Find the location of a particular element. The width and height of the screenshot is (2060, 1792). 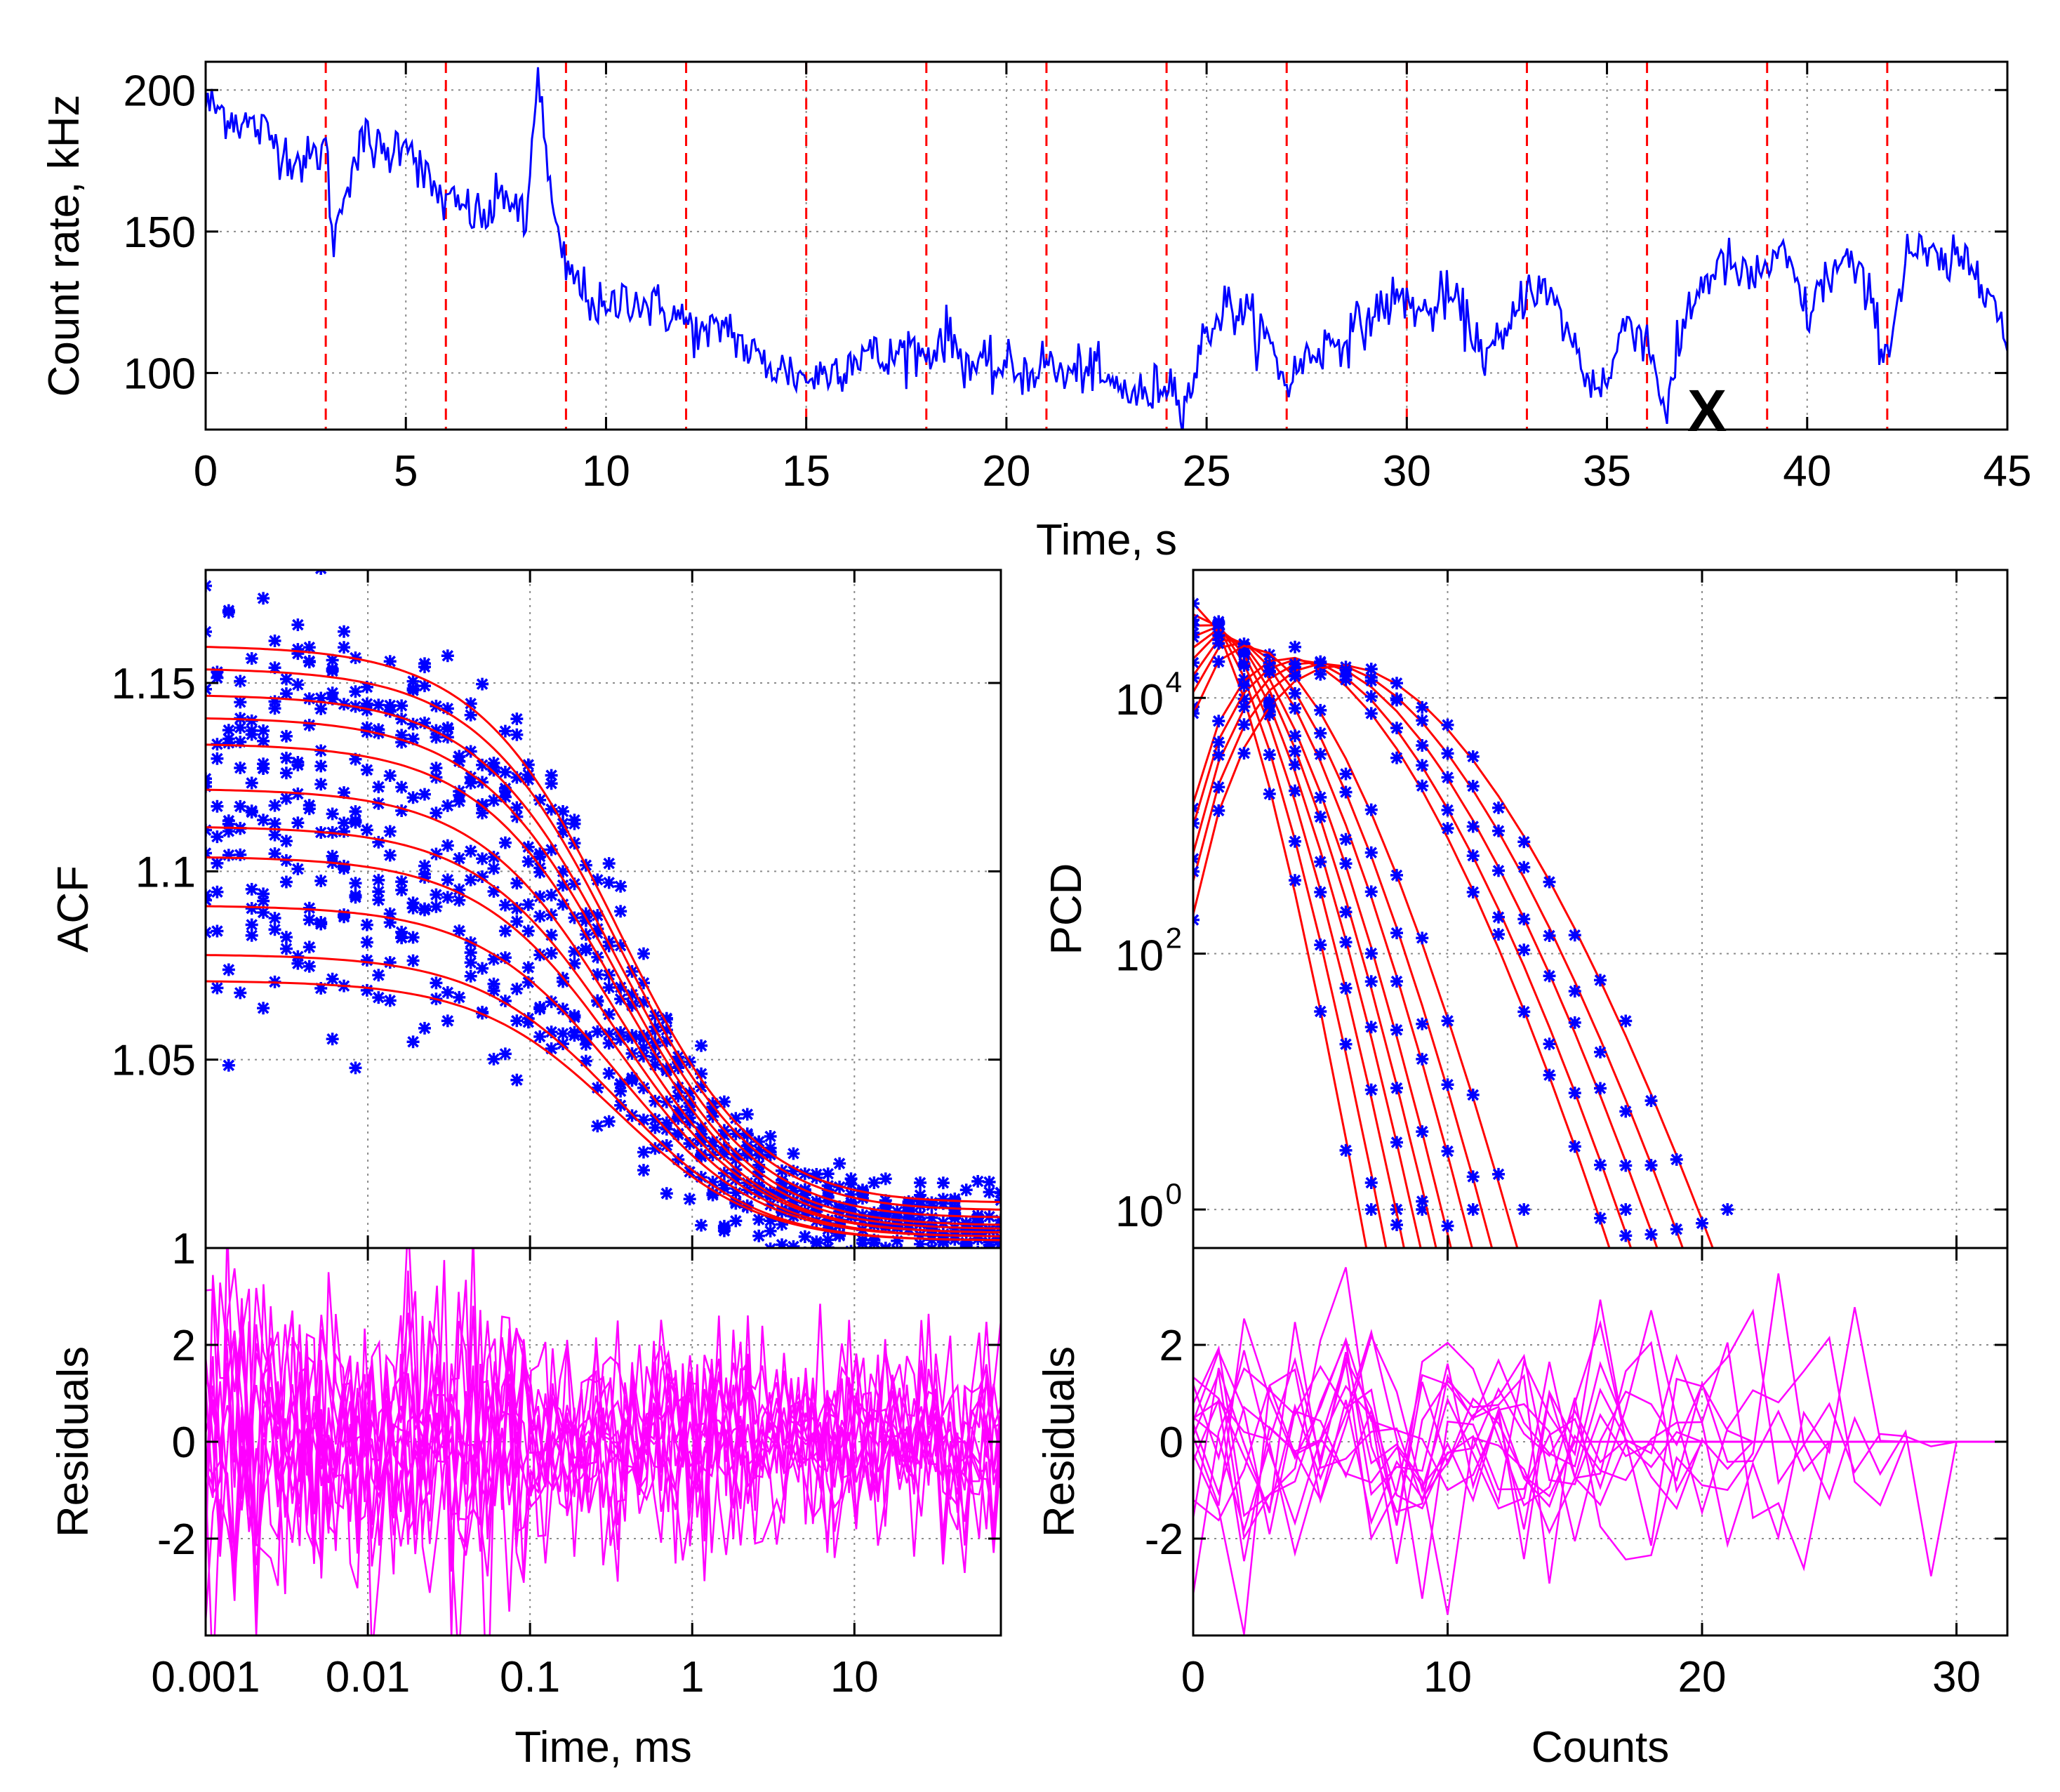

rate-y-tick-label: 150 is located at coordinates (160, 233).